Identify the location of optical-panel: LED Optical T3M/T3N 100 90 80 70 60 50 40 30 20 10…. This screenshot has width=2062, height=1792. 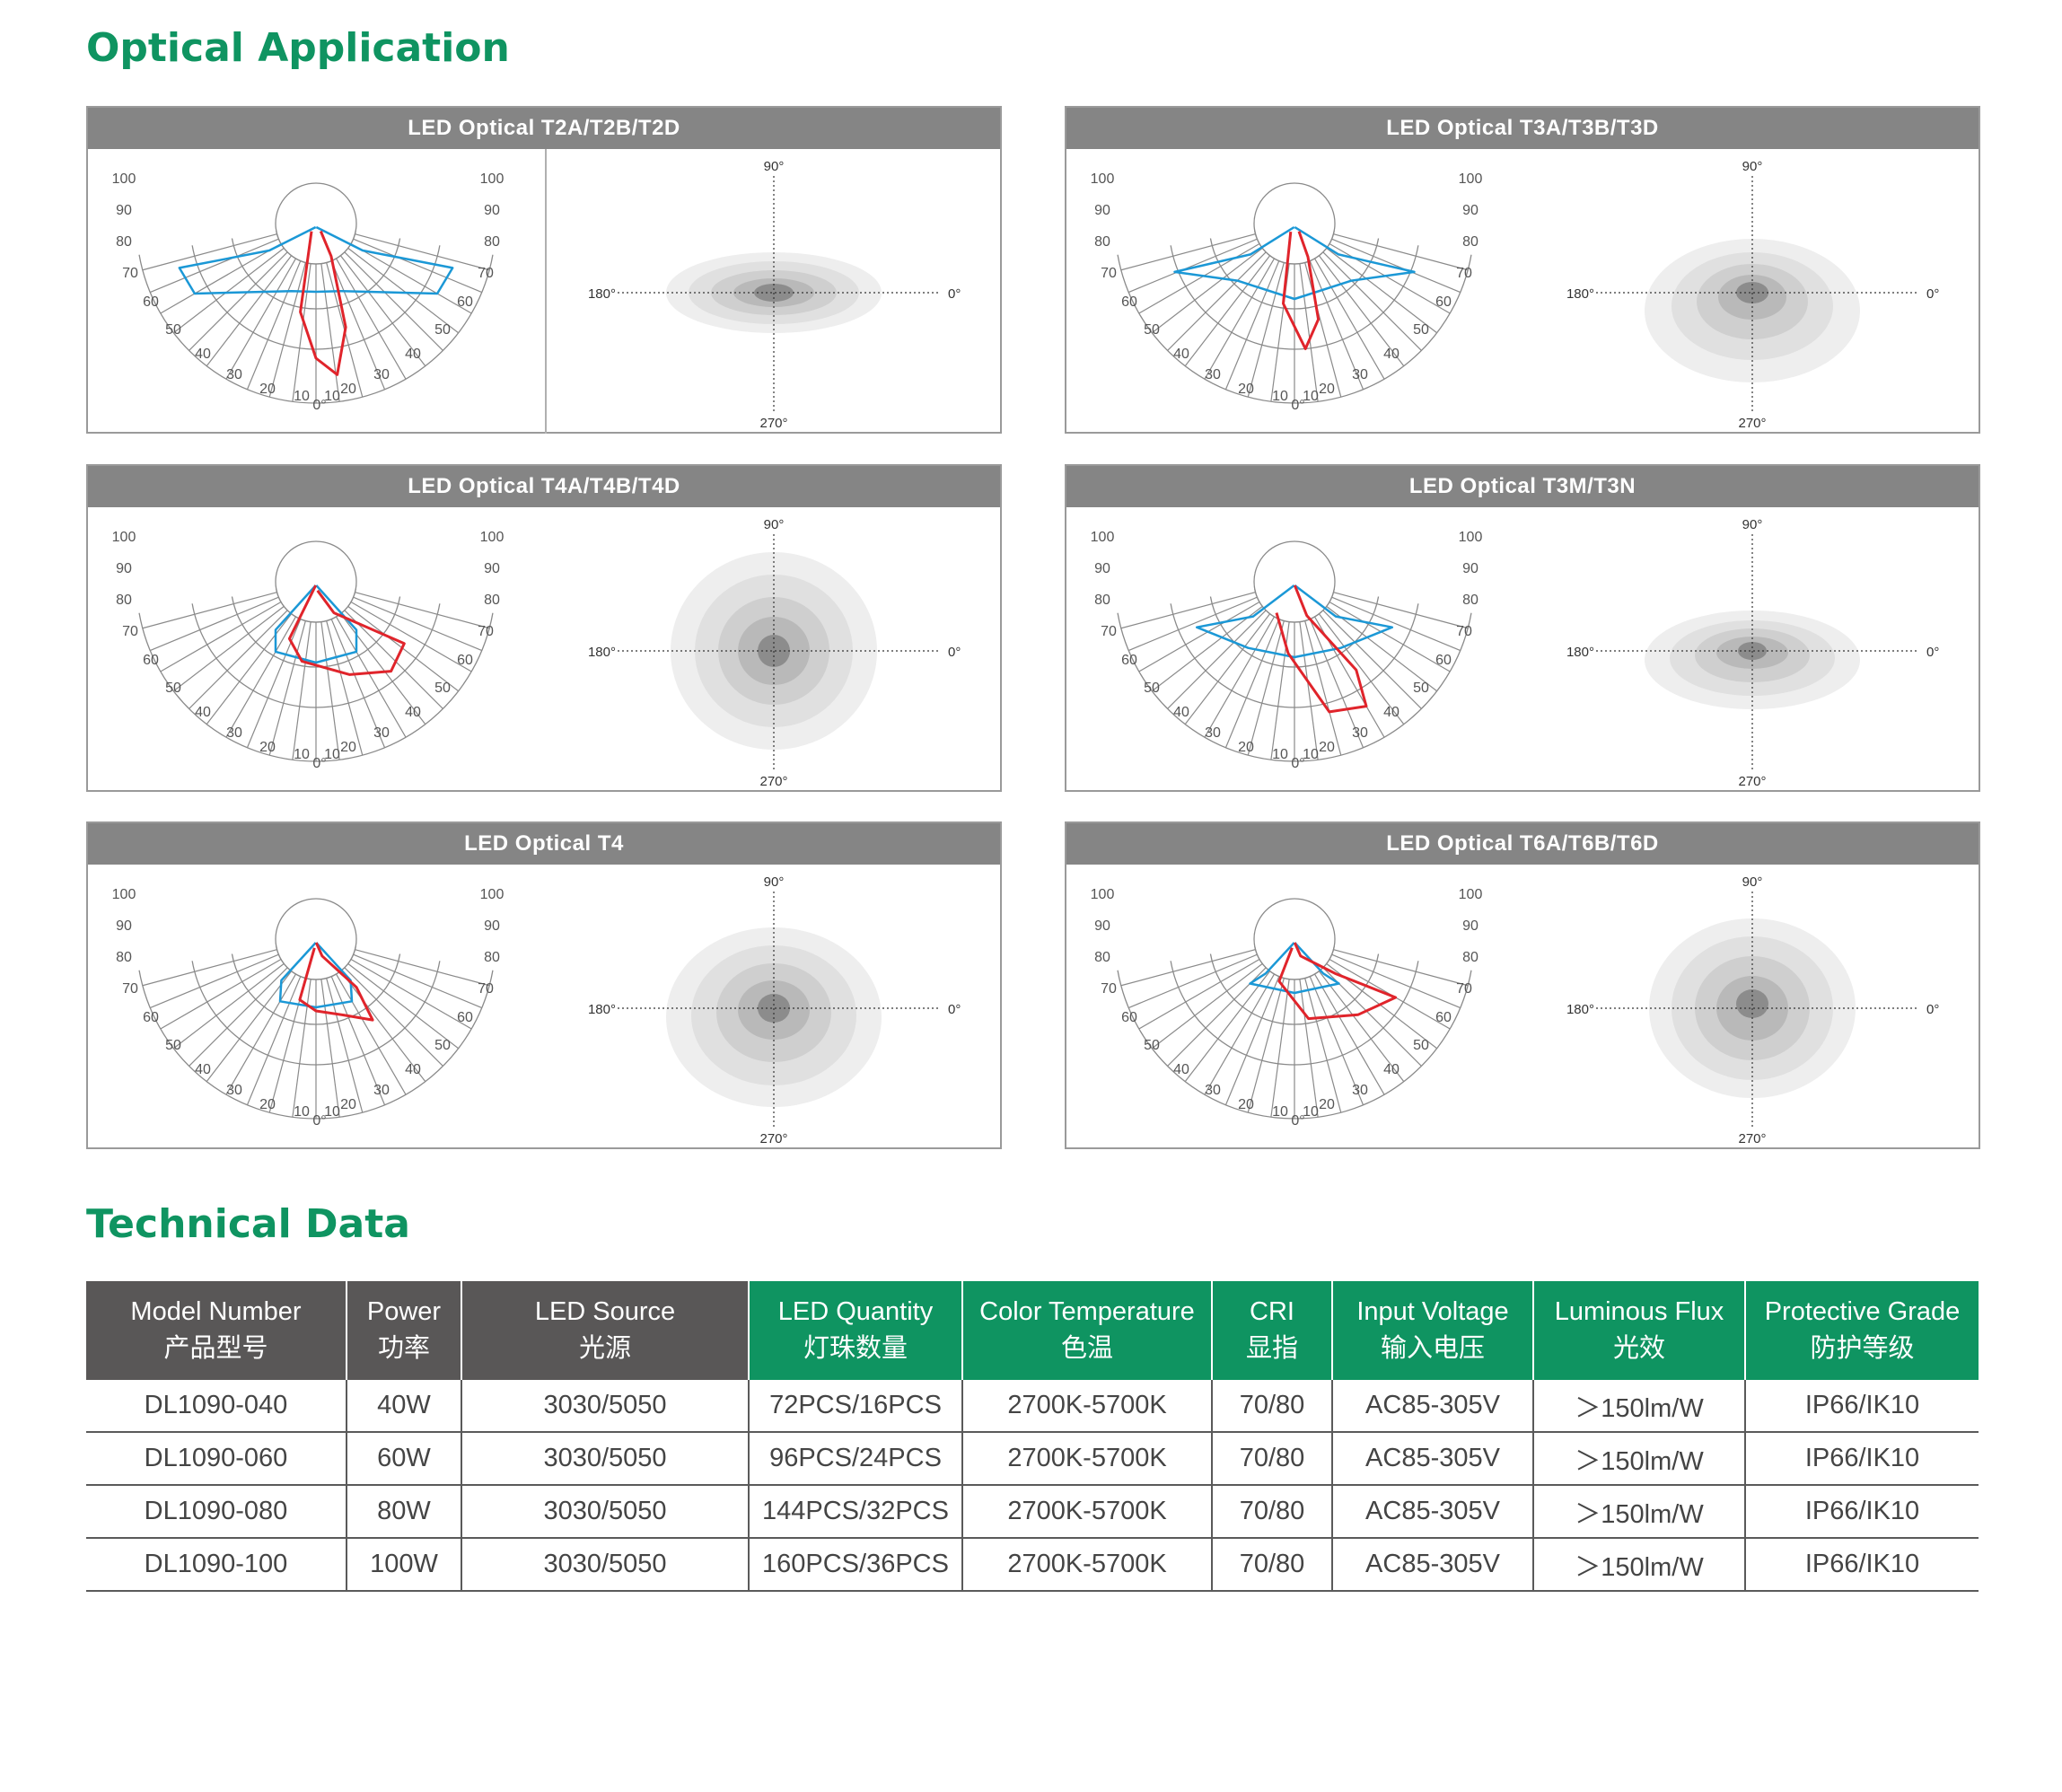
(1522, 628).